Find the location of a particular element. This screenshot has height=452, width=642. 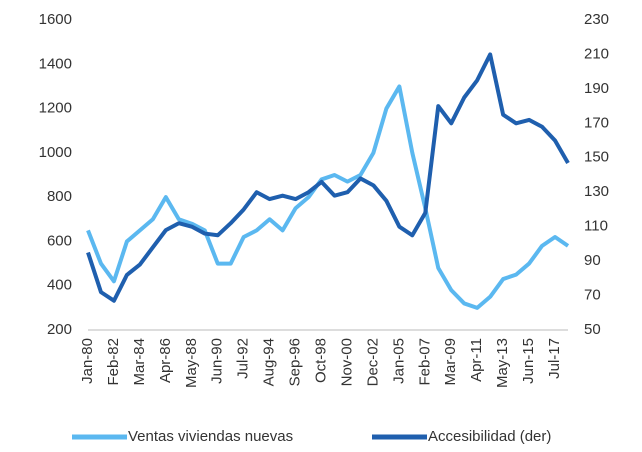

y-tick-label: 1600 is located at coordinates (55, 19).